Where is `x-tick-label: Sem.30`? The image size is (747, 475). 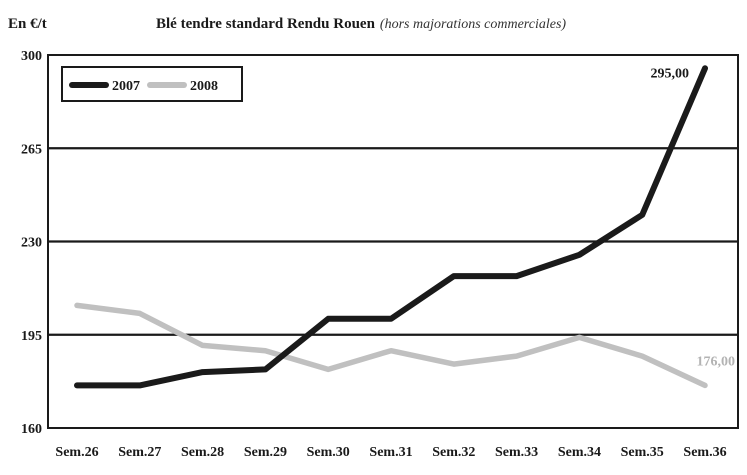 x-tick-label: Sem.30 is located at coordinates (328, 452).